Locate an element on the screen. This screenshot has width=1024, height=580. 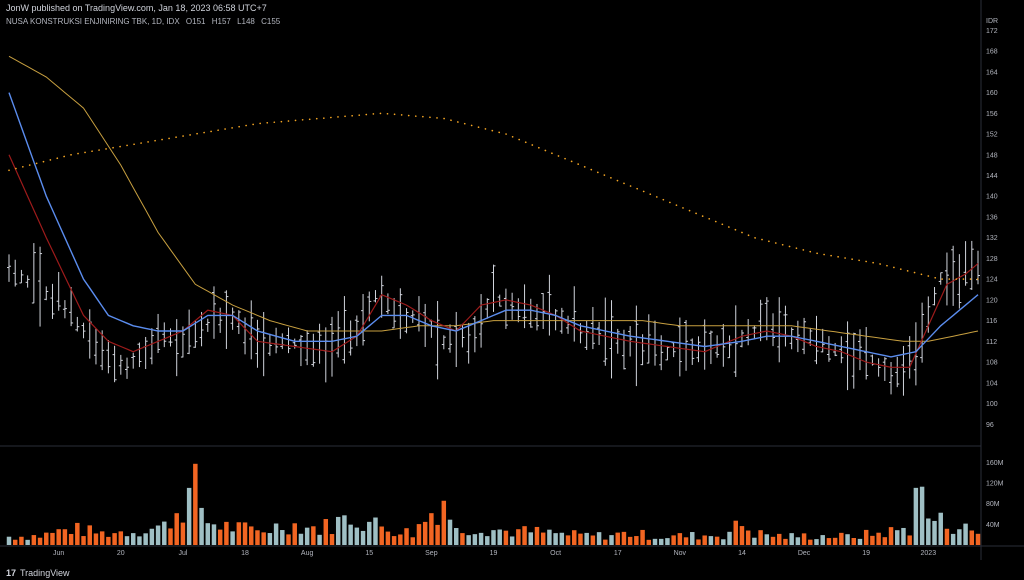
price-tick-label: 120 is located at coordinates (992, 300).